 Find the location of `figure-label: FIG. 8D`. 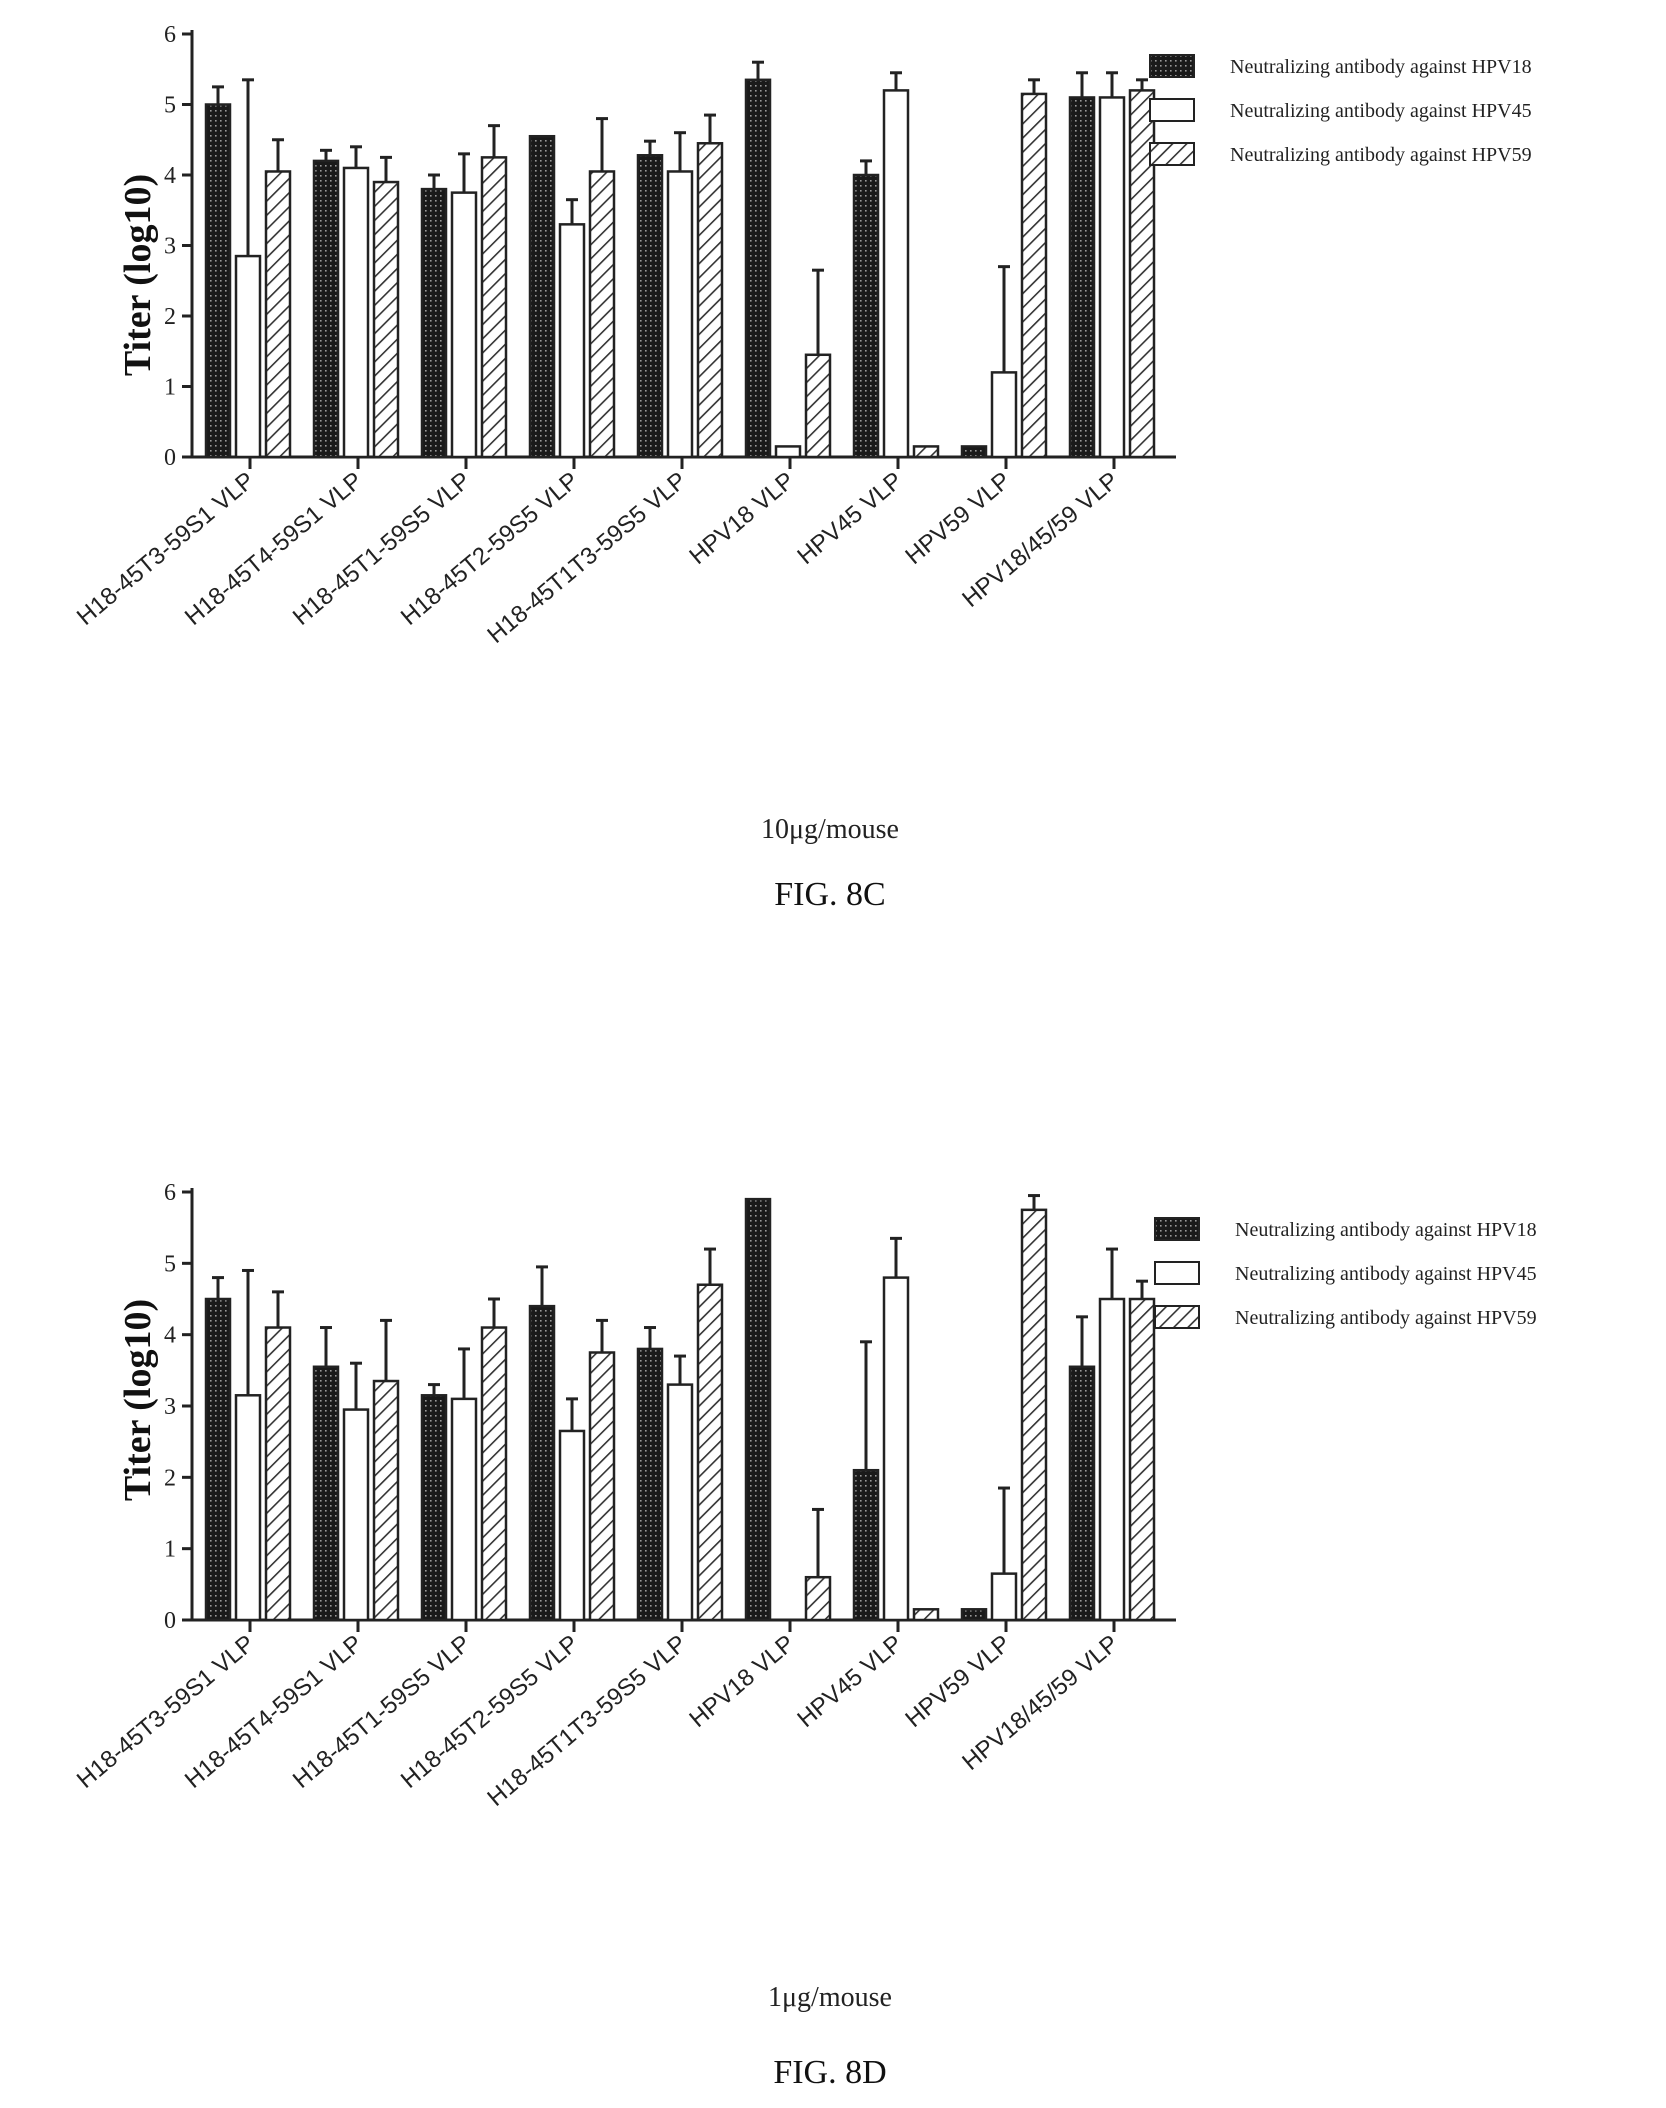

figure-label: FIG. 8D is located at coordinates (829, 2072).